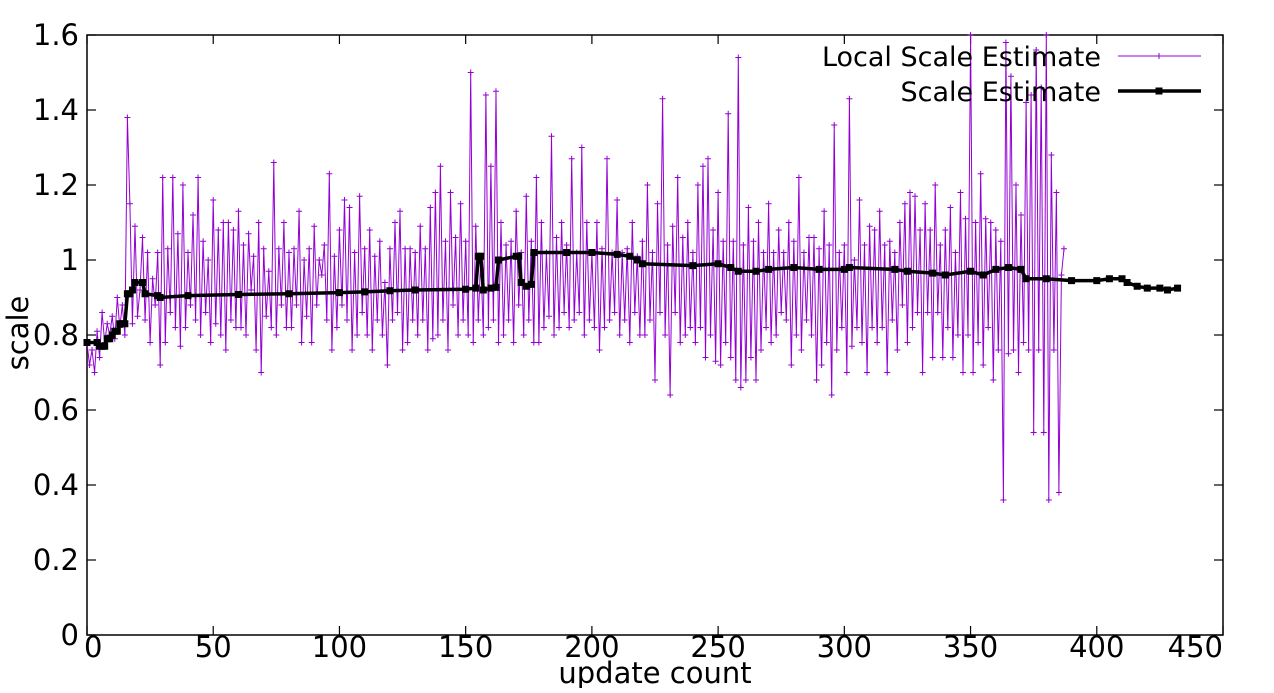 The width and height of the screenshot is (1274, 693). Describe the element at coordinates (465, 647) in the screenshot. I see `x-tick-label: 150` at that location.